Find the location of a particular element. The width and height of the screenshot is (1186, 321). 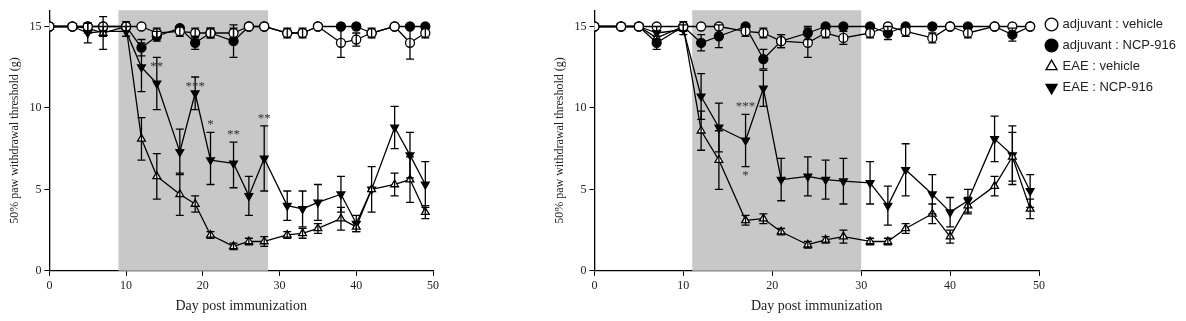

legend-label: adjuvant : vehicle is located at coordinates (1112, 24).